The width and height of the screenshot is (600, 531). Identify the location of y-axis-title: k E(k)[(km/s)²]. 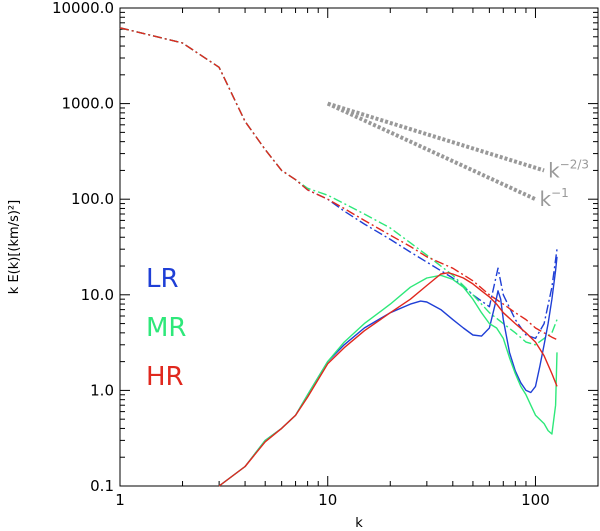
(14, 247).